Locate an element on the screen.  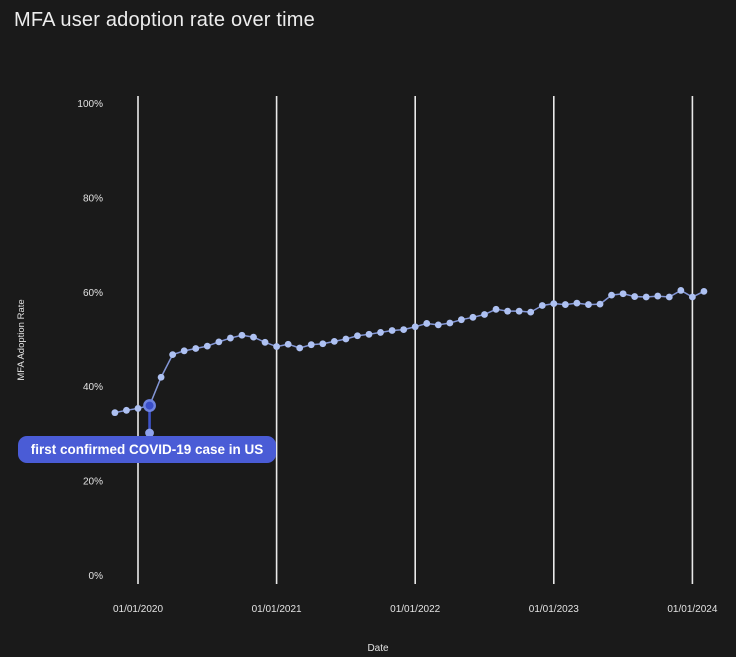
x-tick-label: 01/01/2024 is located at coordinates (692, 609).